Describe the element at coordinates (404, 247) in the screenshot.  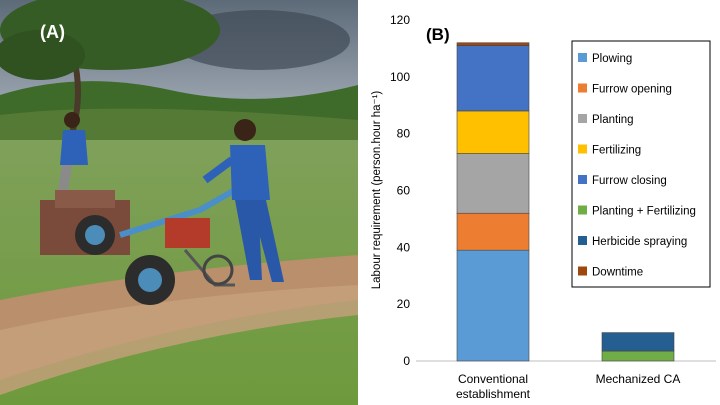
I see `y-tick-label: 40` at that location.